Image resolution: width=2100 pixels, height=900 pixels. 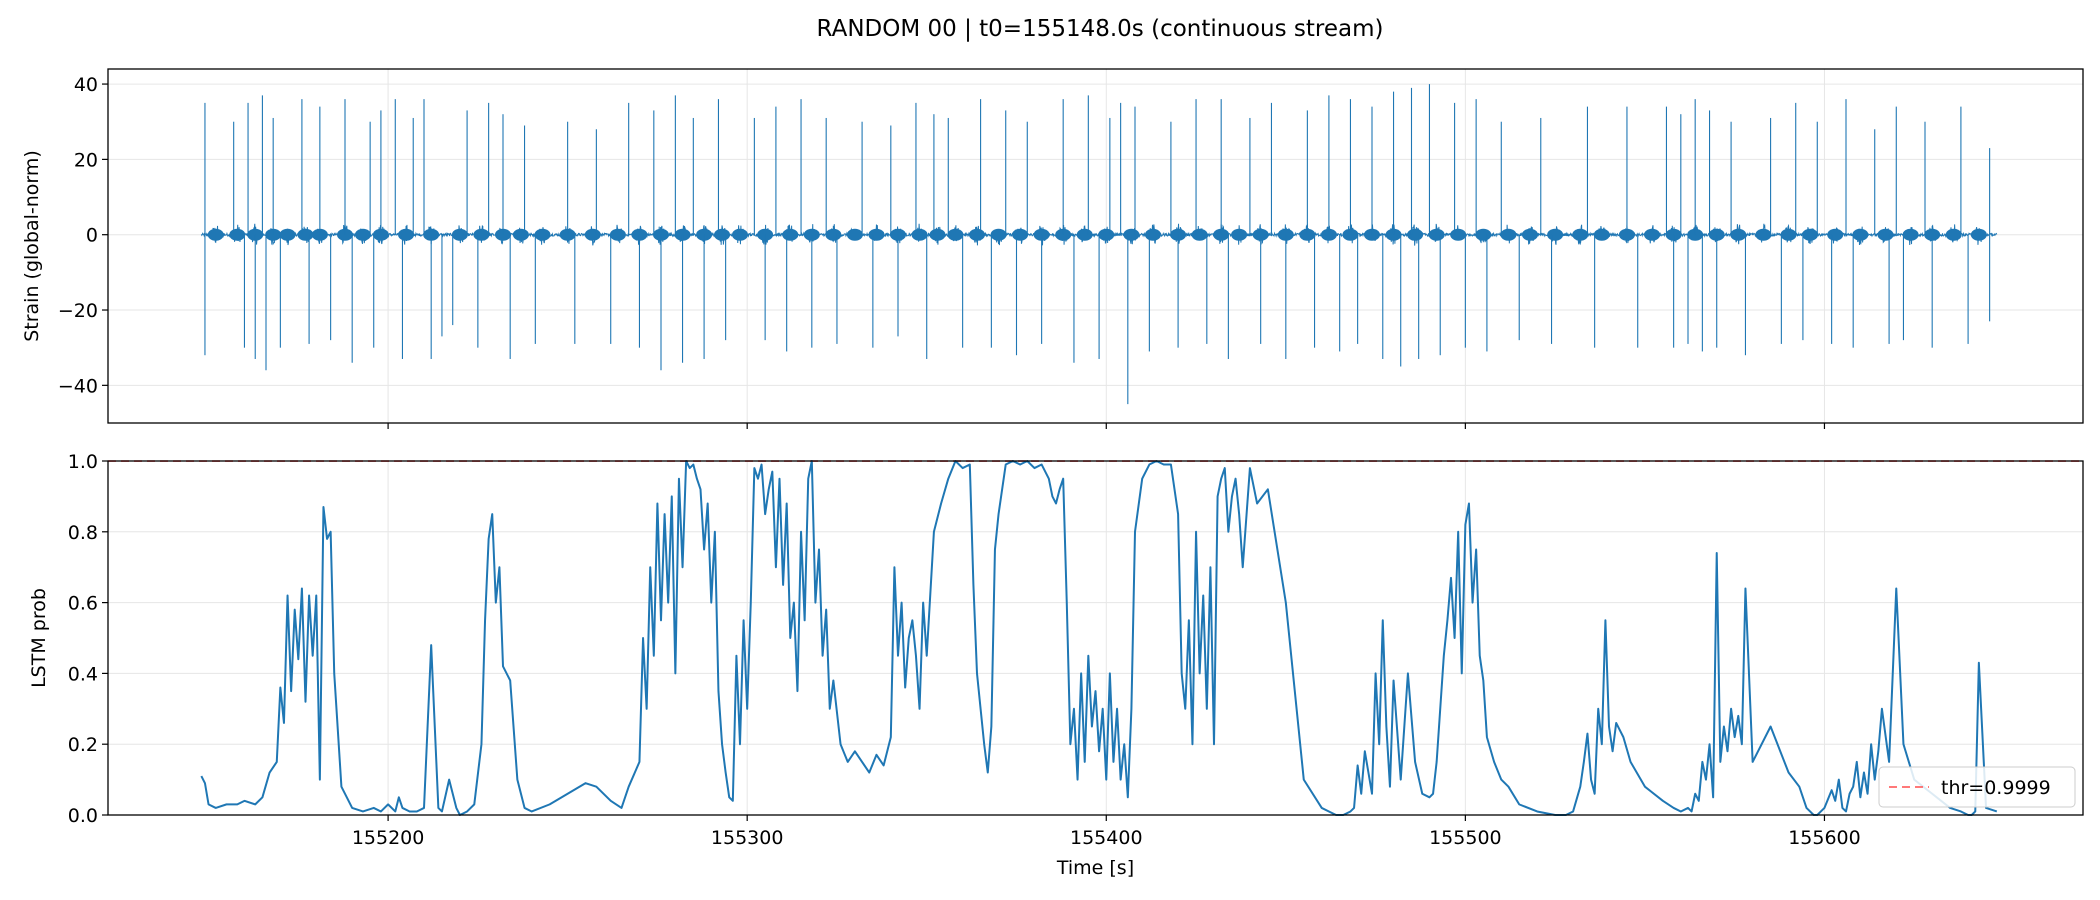 What do you see at coordinates (1824, 838) in the screenshot?
I see `x-tick-label: 155600` at bounding box center [1824, 838].